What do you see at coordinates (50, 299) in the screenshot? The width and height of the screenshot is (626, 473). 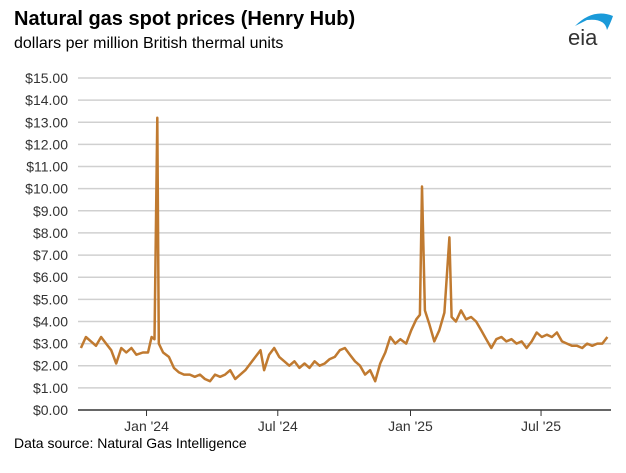 I see `y-tick-label: $5.00` at bounding box center [50, 299].